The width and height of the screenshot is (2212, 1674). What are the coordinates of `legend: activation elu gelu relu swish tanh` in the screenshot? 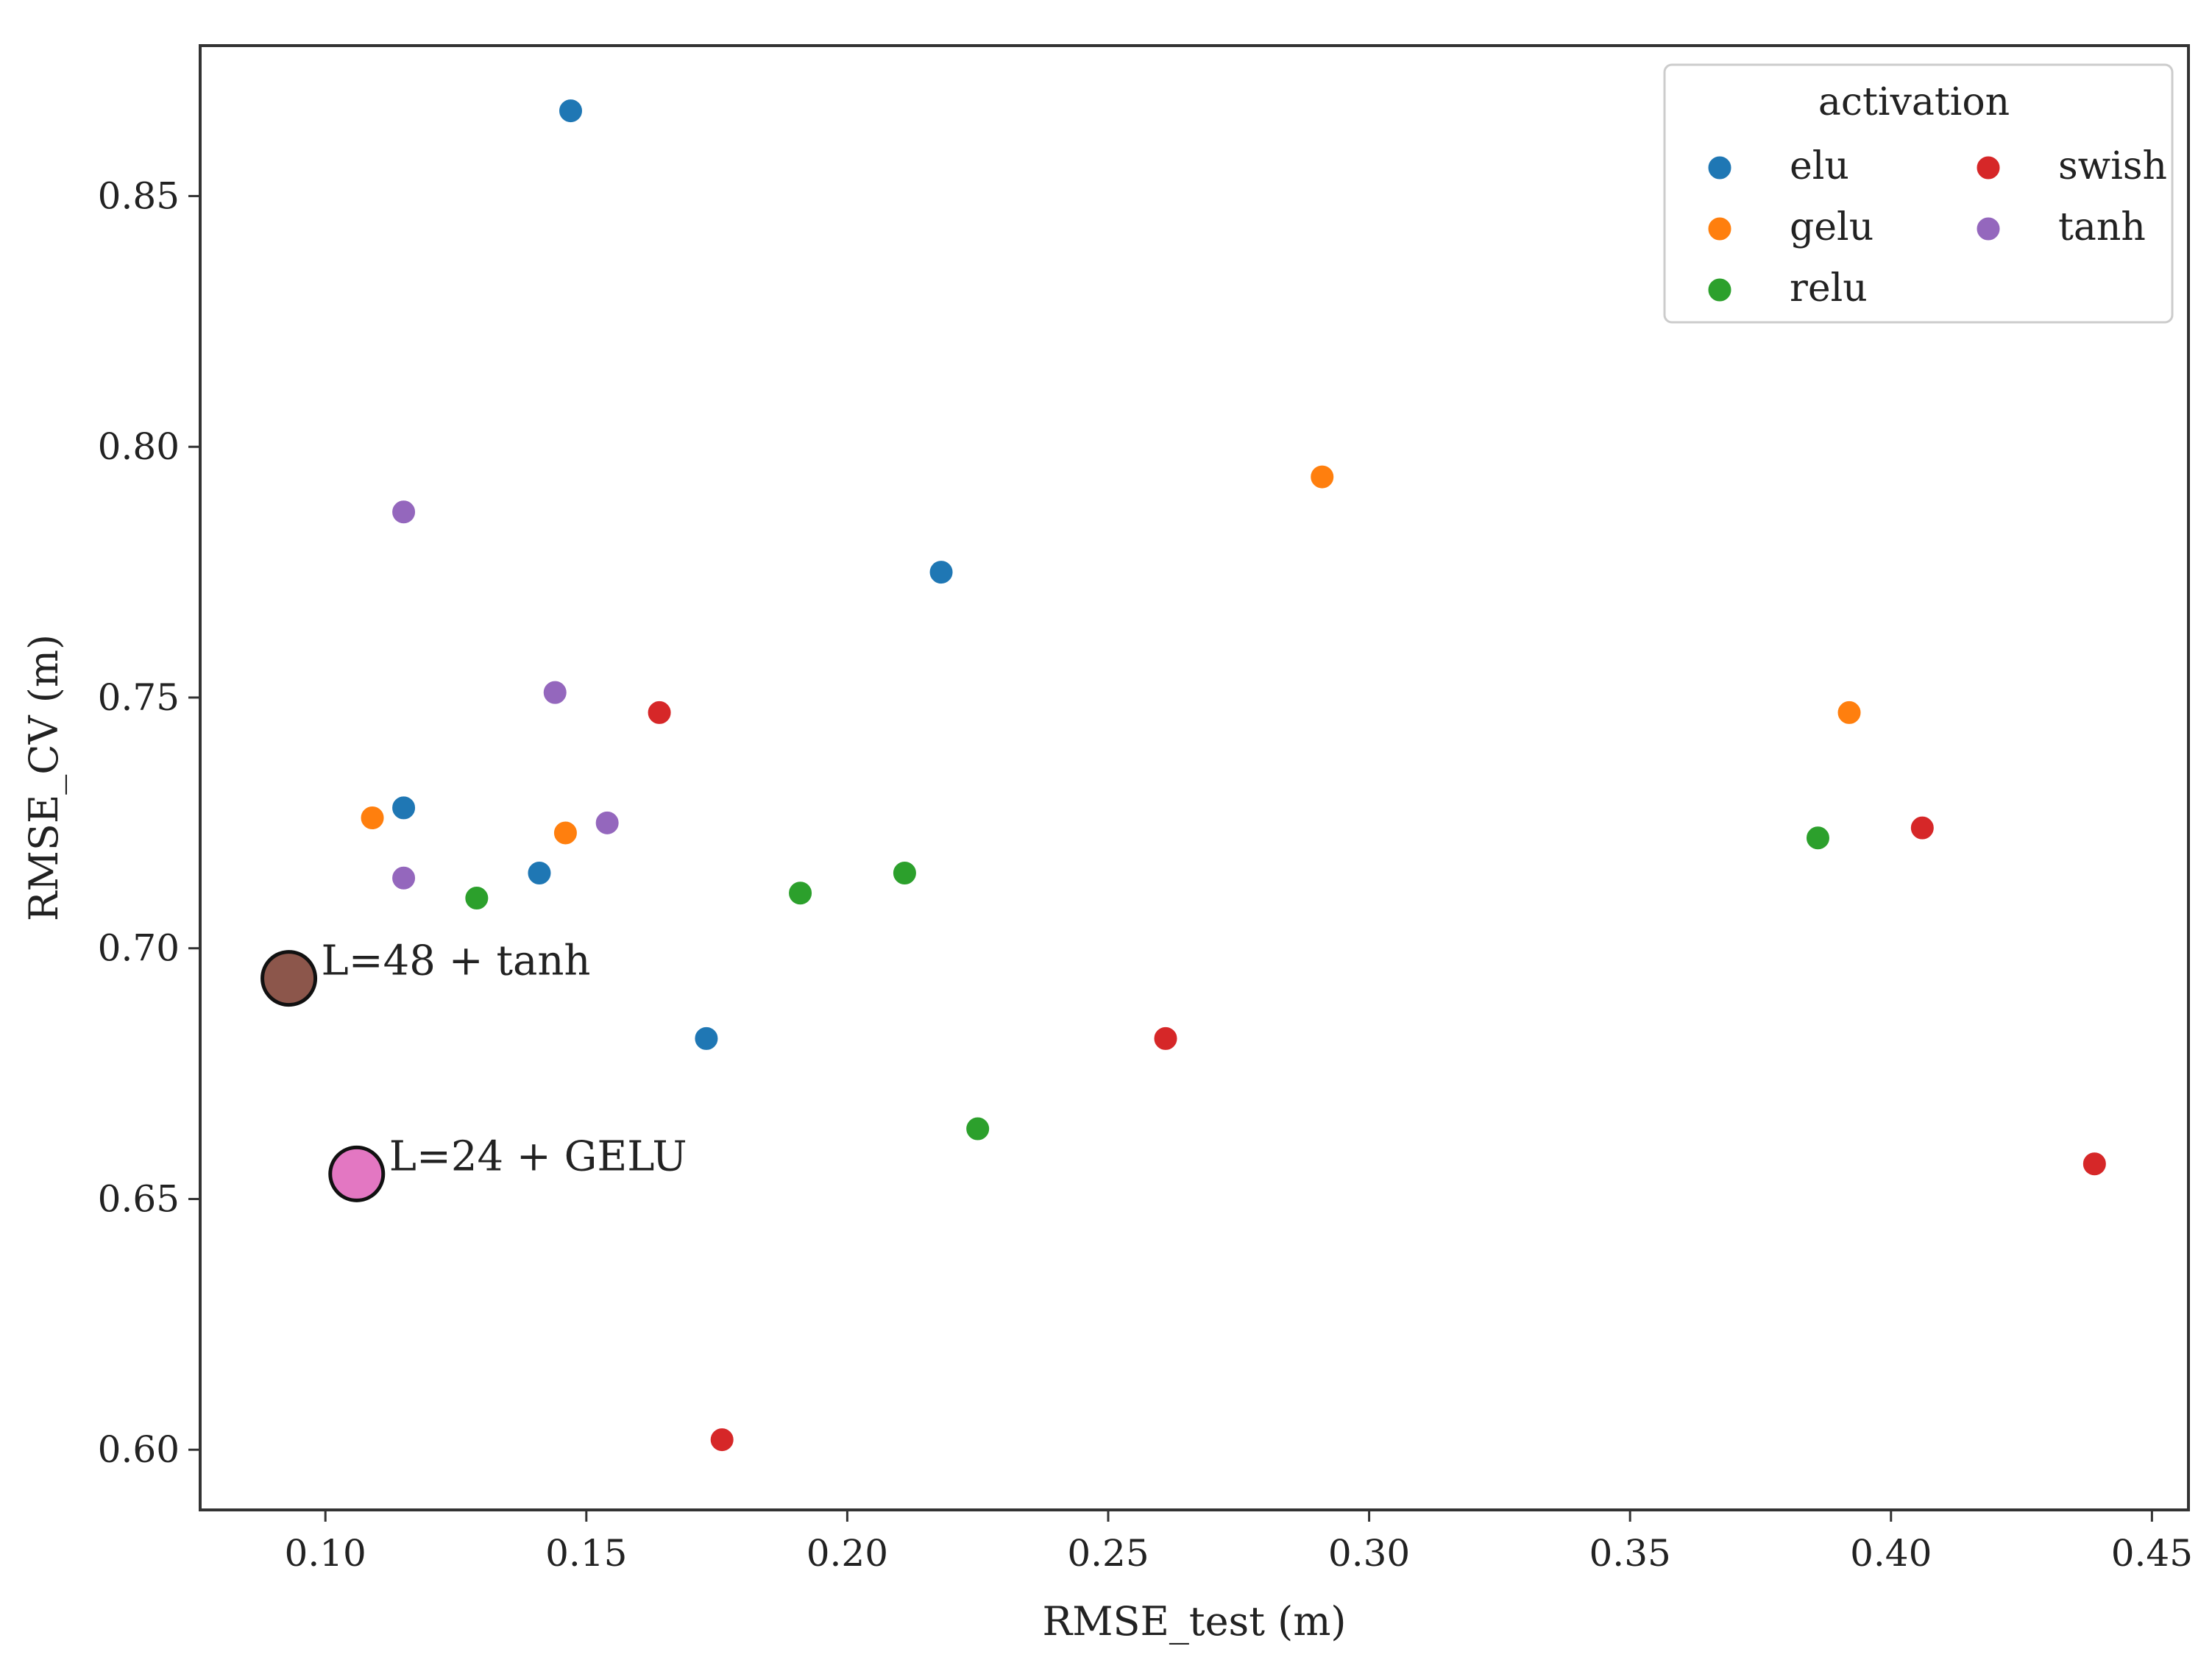 It's located at (1919, 194).